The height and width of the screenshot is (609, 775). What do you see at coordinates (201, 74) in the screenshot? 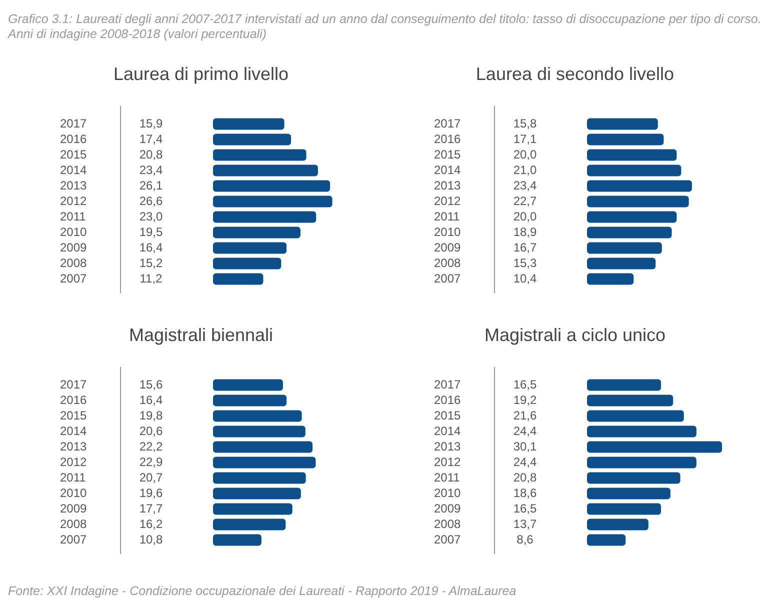
I see `chart-title: Laurea di primo livello` at bounding box center [201, 74].